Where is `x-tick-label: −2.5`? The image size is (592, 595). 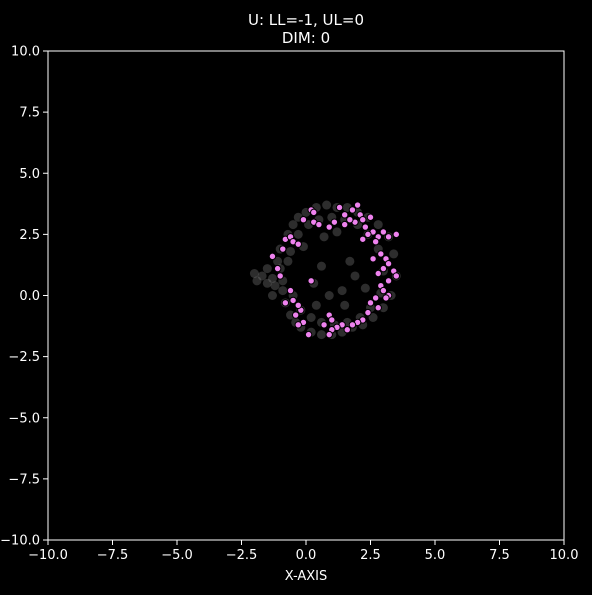
x-tick-label: −2.5 is located at coordinates (242, 555).